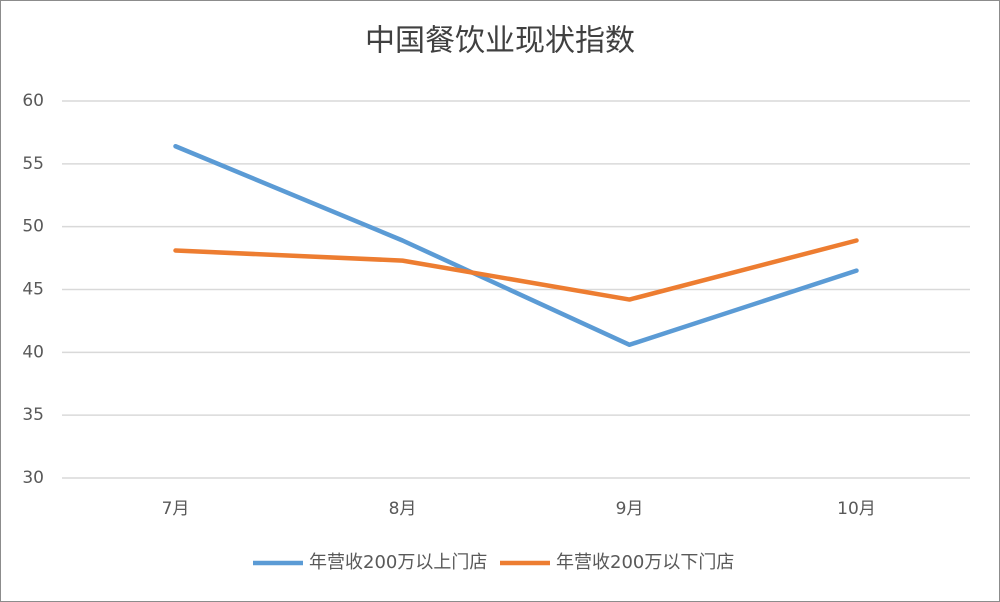  What do you see at coordinates (516, 270) in the screenshot?
I see `data-line` at bounding box center [516, 270].